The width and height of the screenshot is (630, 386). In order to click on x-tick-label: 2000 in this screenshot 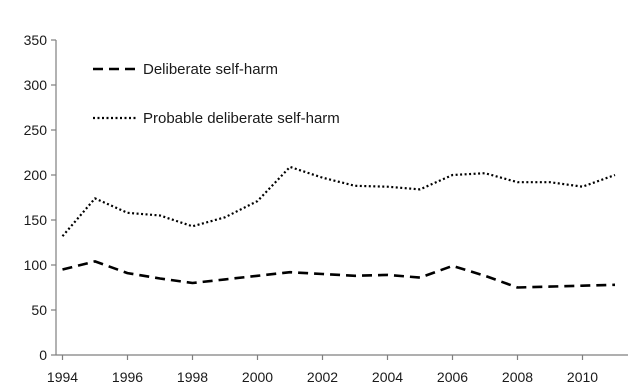, I will do `click(257, 377)`.